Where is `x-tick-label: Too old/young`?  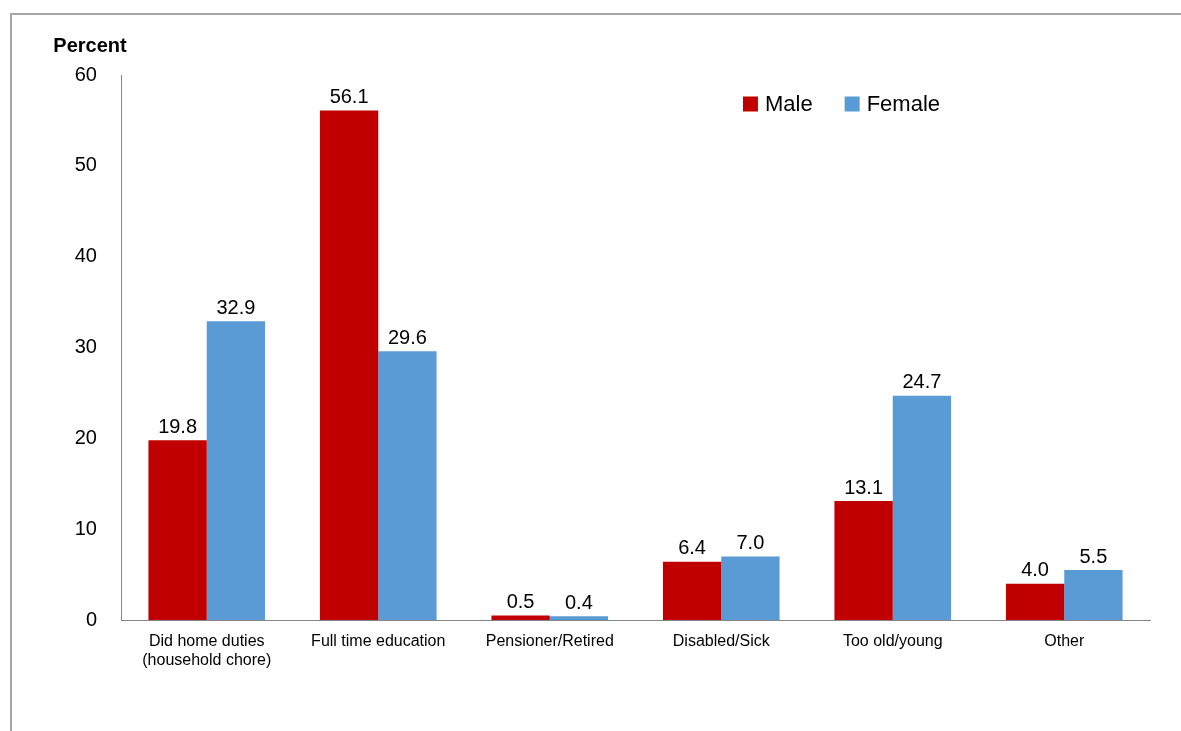
x-tick-label: Too old/young is located at coordinates (892, 641).